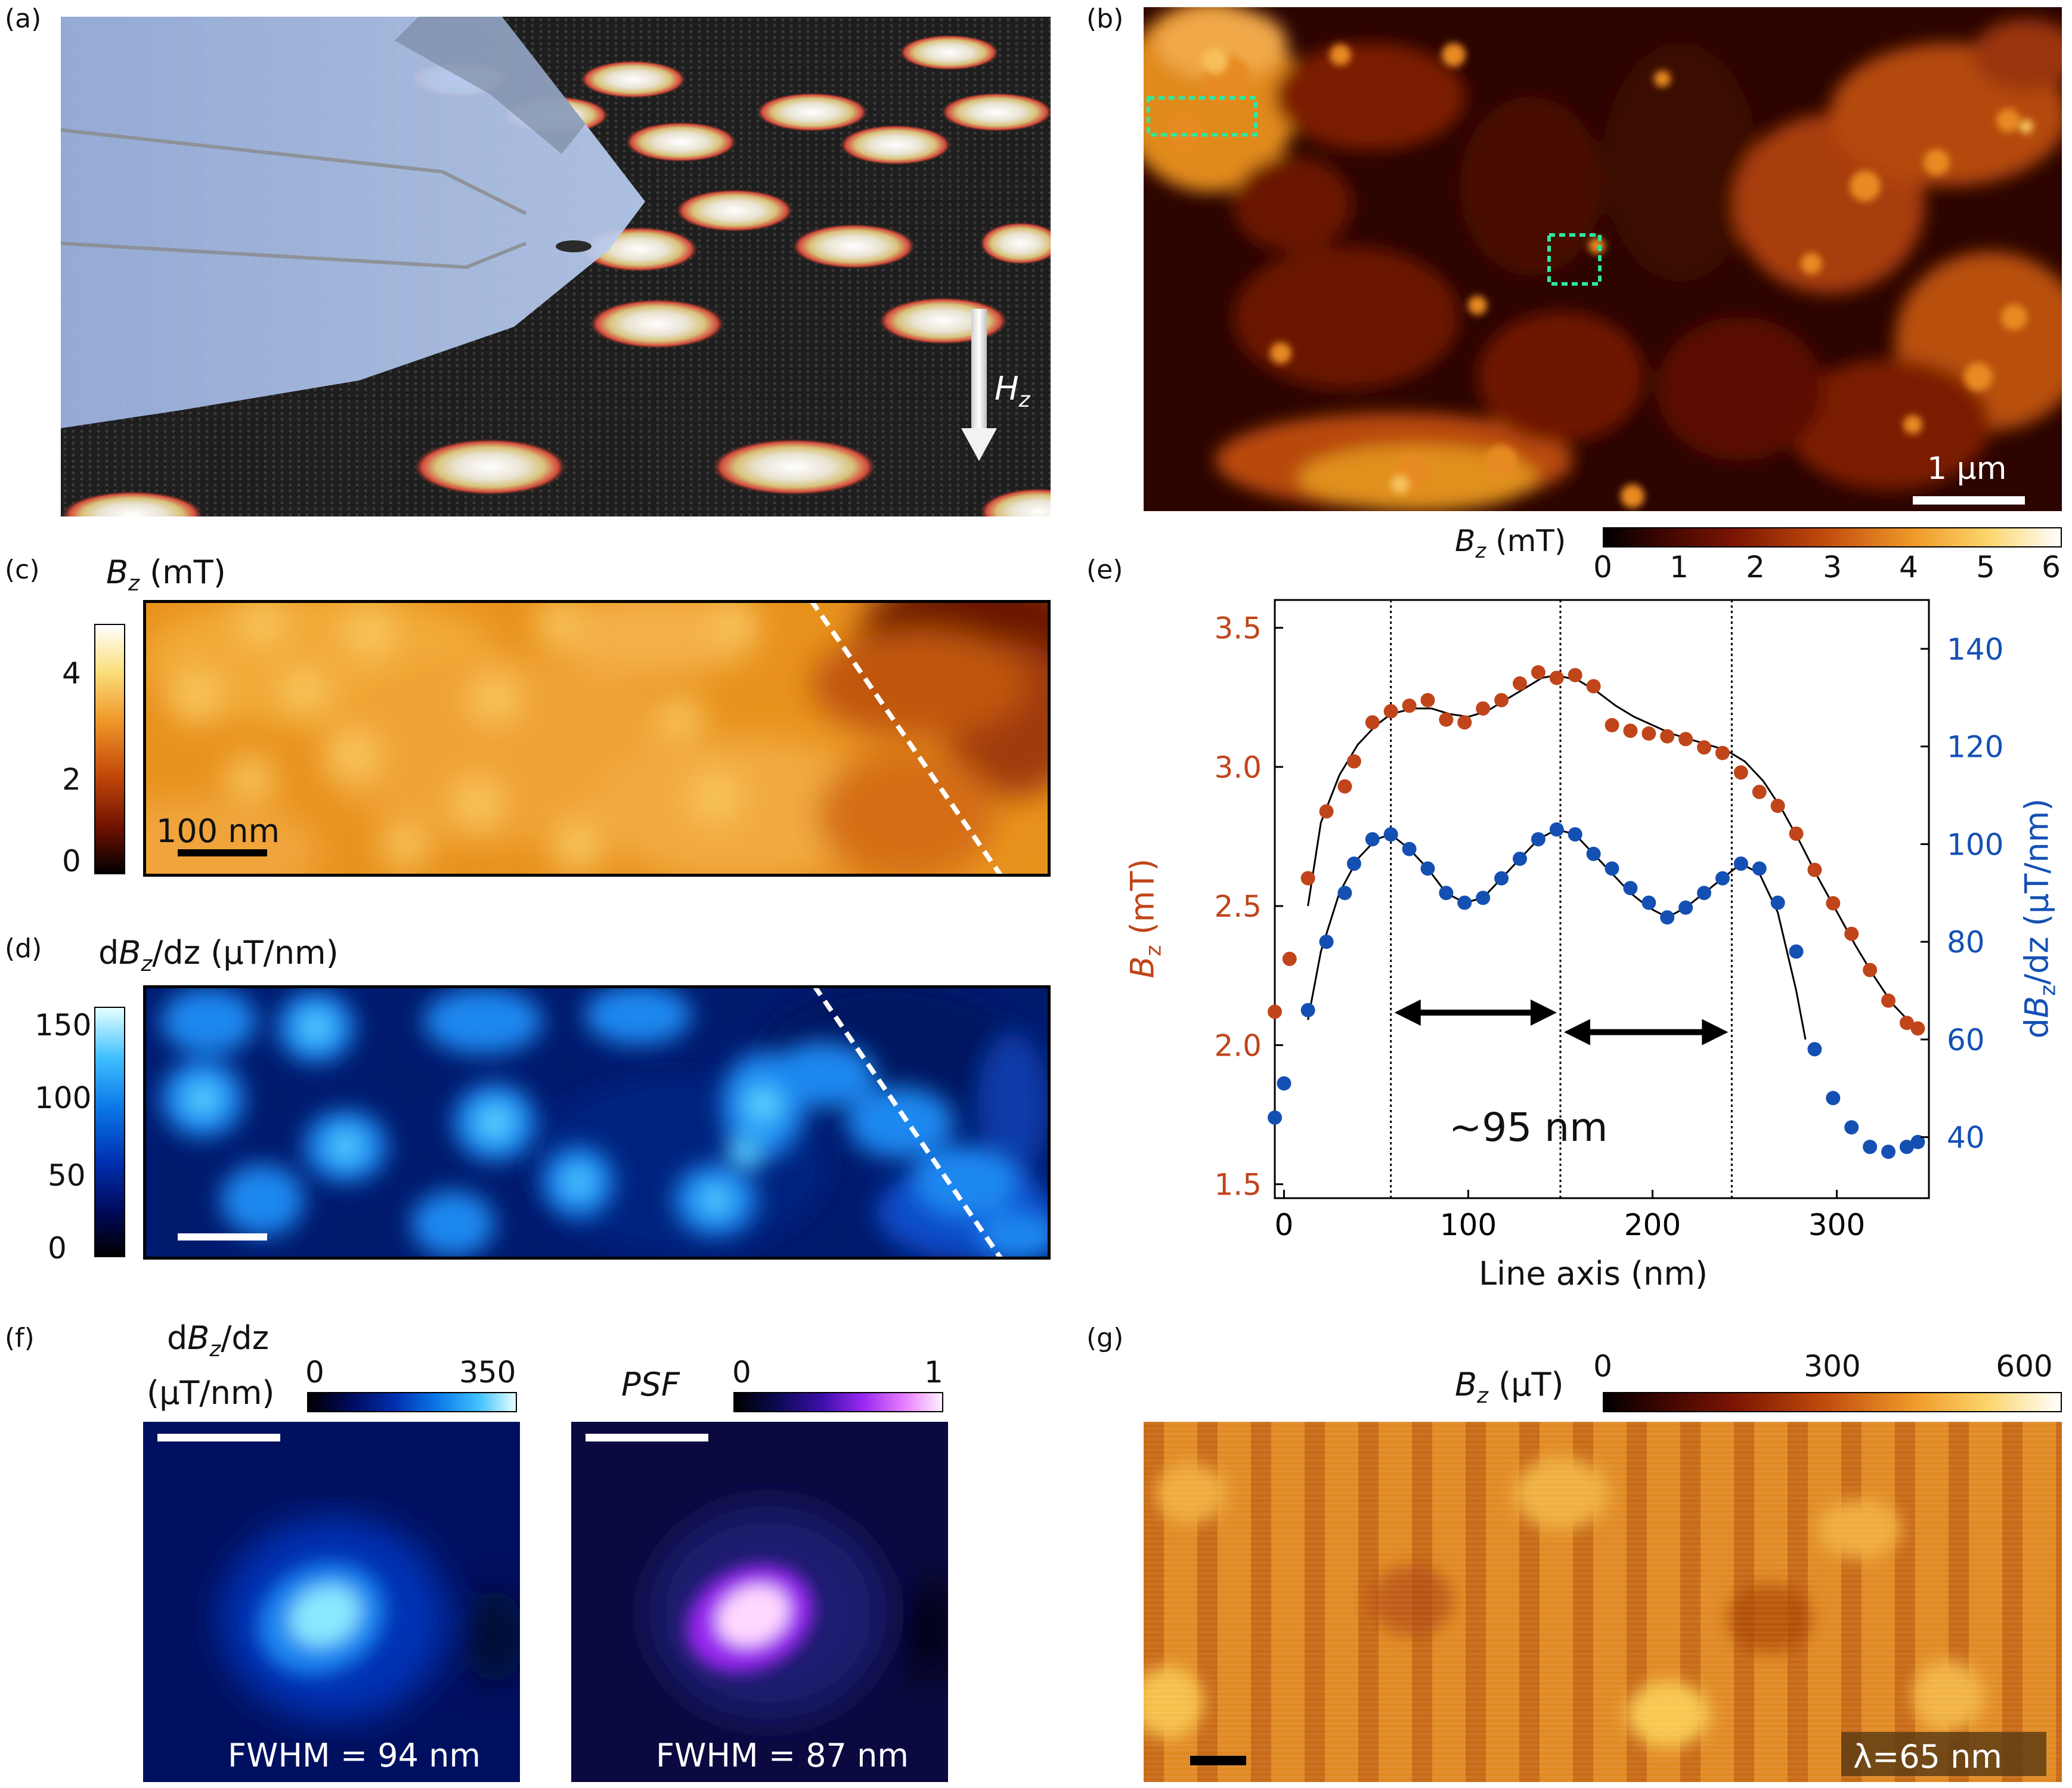 The image size is (2072, 1788). I want to click on colorbar-b-tick: 1, so click(1679, 567).